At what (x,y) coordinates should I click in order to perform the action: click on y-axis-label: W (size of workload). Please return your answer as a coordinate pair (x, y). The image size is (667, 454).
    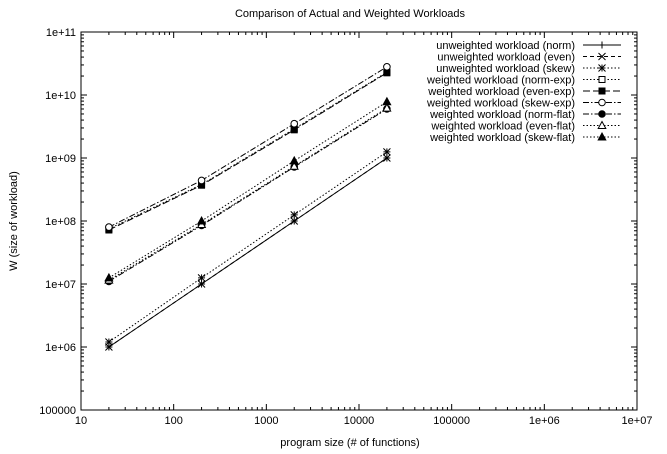
    Looking at the image, I should click on (14, 221).